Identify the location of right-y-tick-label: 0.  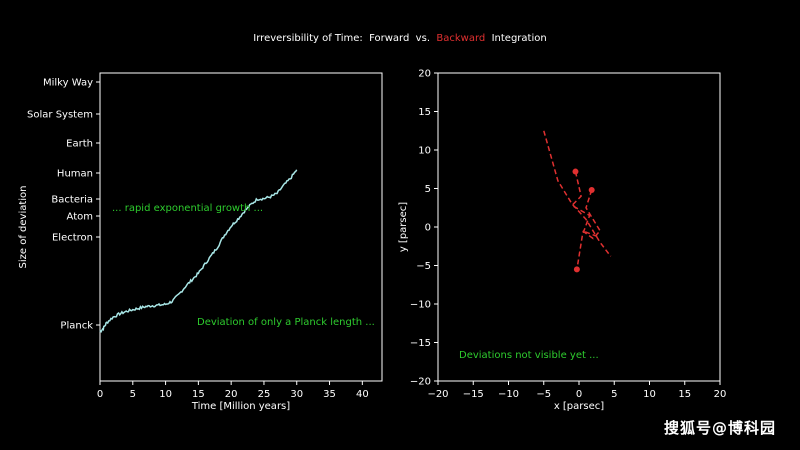
(428, 228).